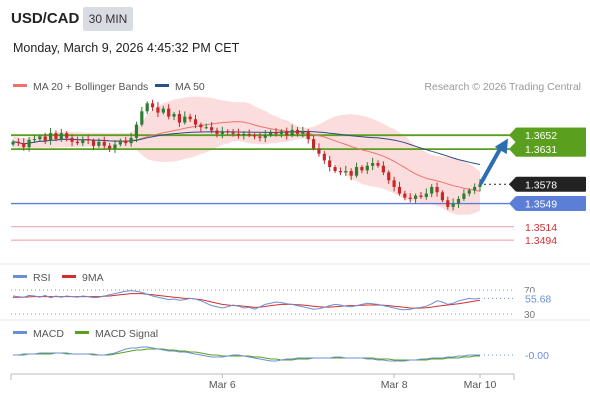 The width and height of the screenshot is (590, 400). Describe the element at coordinates (493, 161) in the screenshot. I see `forecast-arrow-layer` at that location.